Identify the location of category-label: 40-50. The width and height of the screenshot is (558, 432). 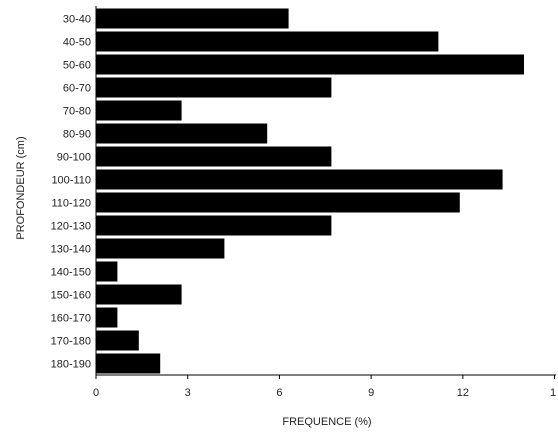
(77, 43).